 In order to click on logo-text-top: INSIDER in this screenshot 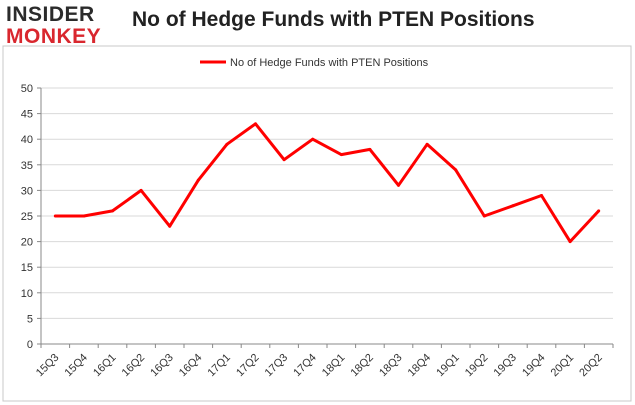, I will do `click(50, 14)`.